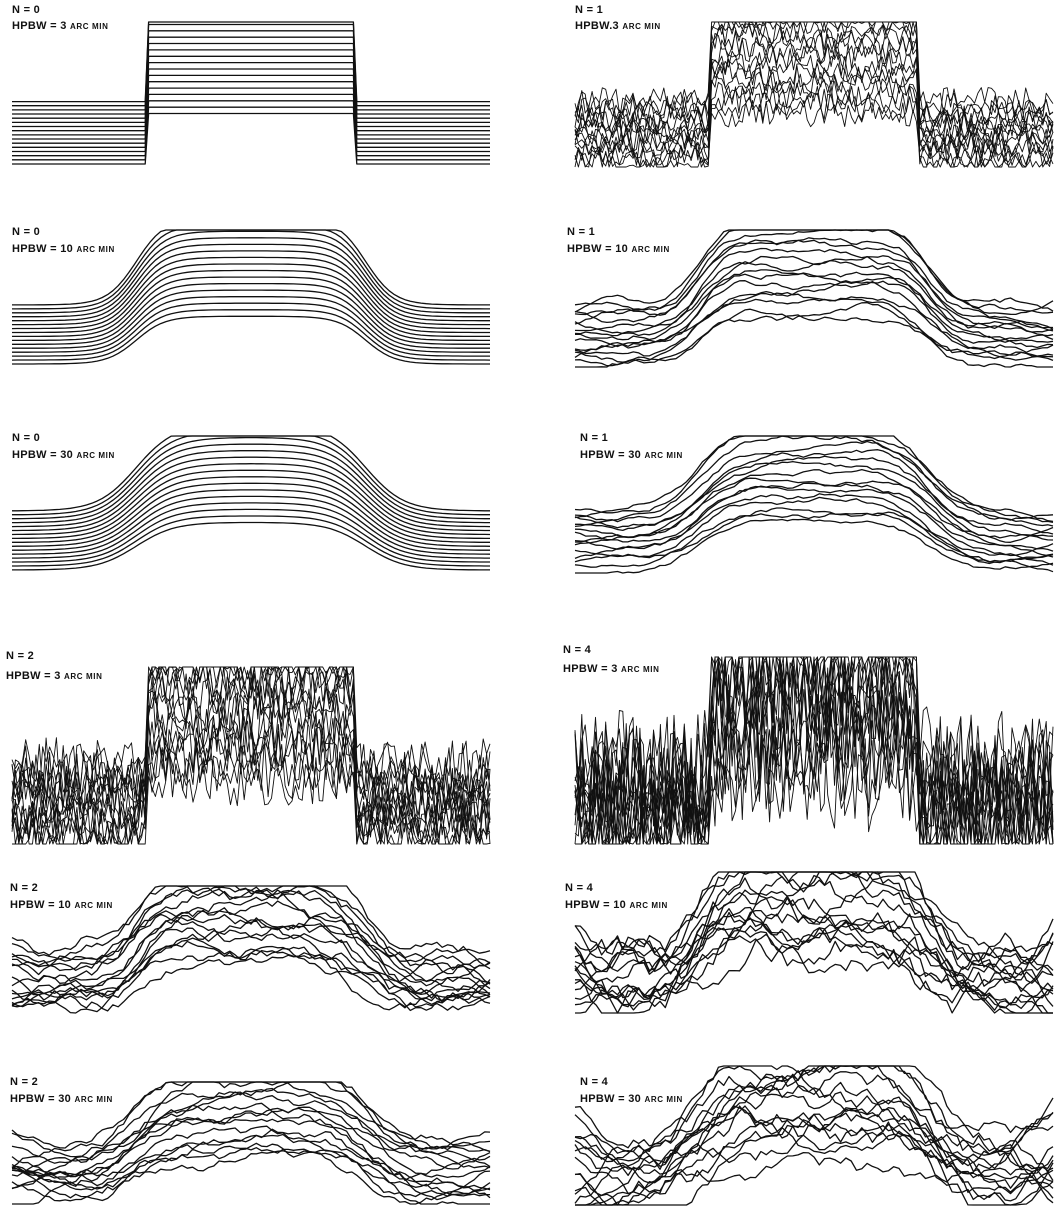 This screenshot has height=1208, width=1054. I want to click on panel-beam-label: HPBW = 3 ARC MIN, so click(54, 676).